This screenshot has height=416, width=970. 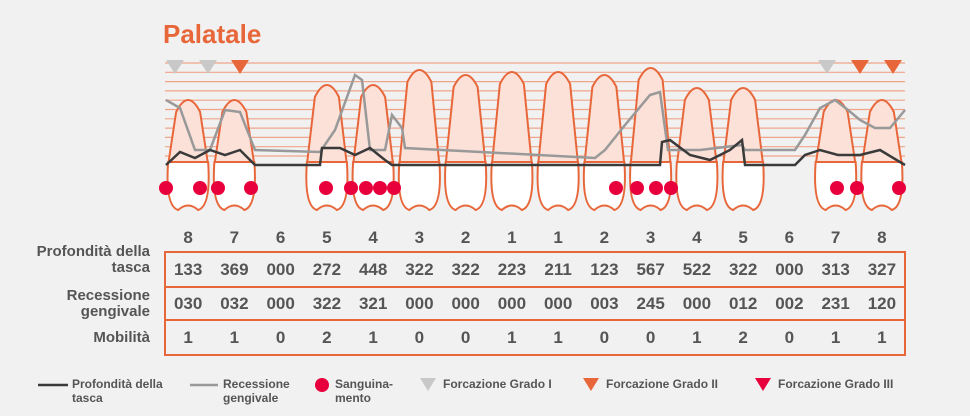 I want to click on bleeding-points, so click(x=532, y=188).